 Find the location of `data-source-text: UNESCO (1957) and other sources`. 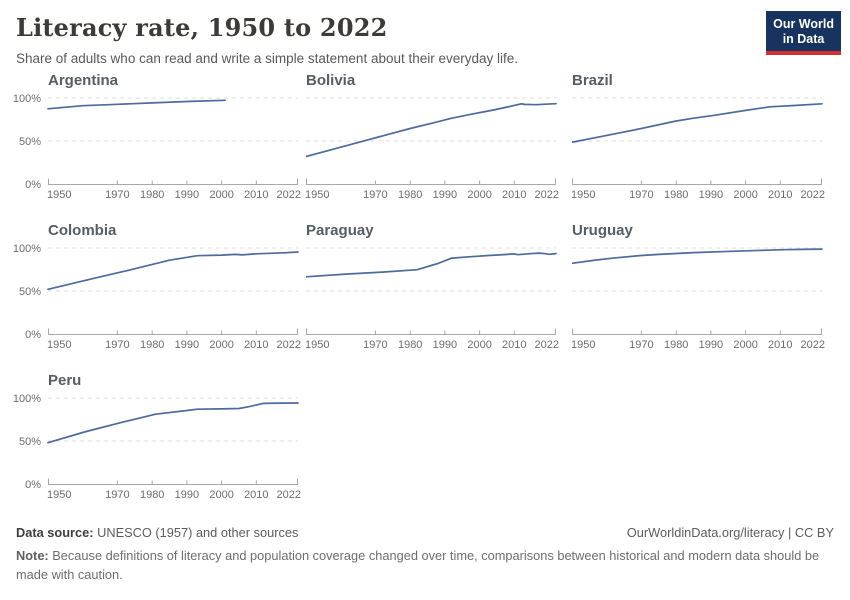

data-source-text: UNESCO (1957) and other sources is located at coordinates (196, 532).